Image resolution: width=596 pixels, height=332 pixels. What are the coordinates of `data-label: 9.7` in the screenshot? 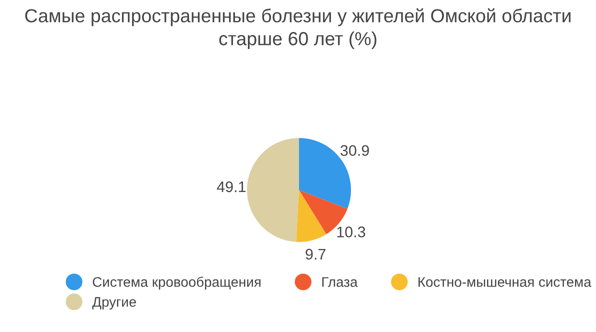 It's located at (316, 254).